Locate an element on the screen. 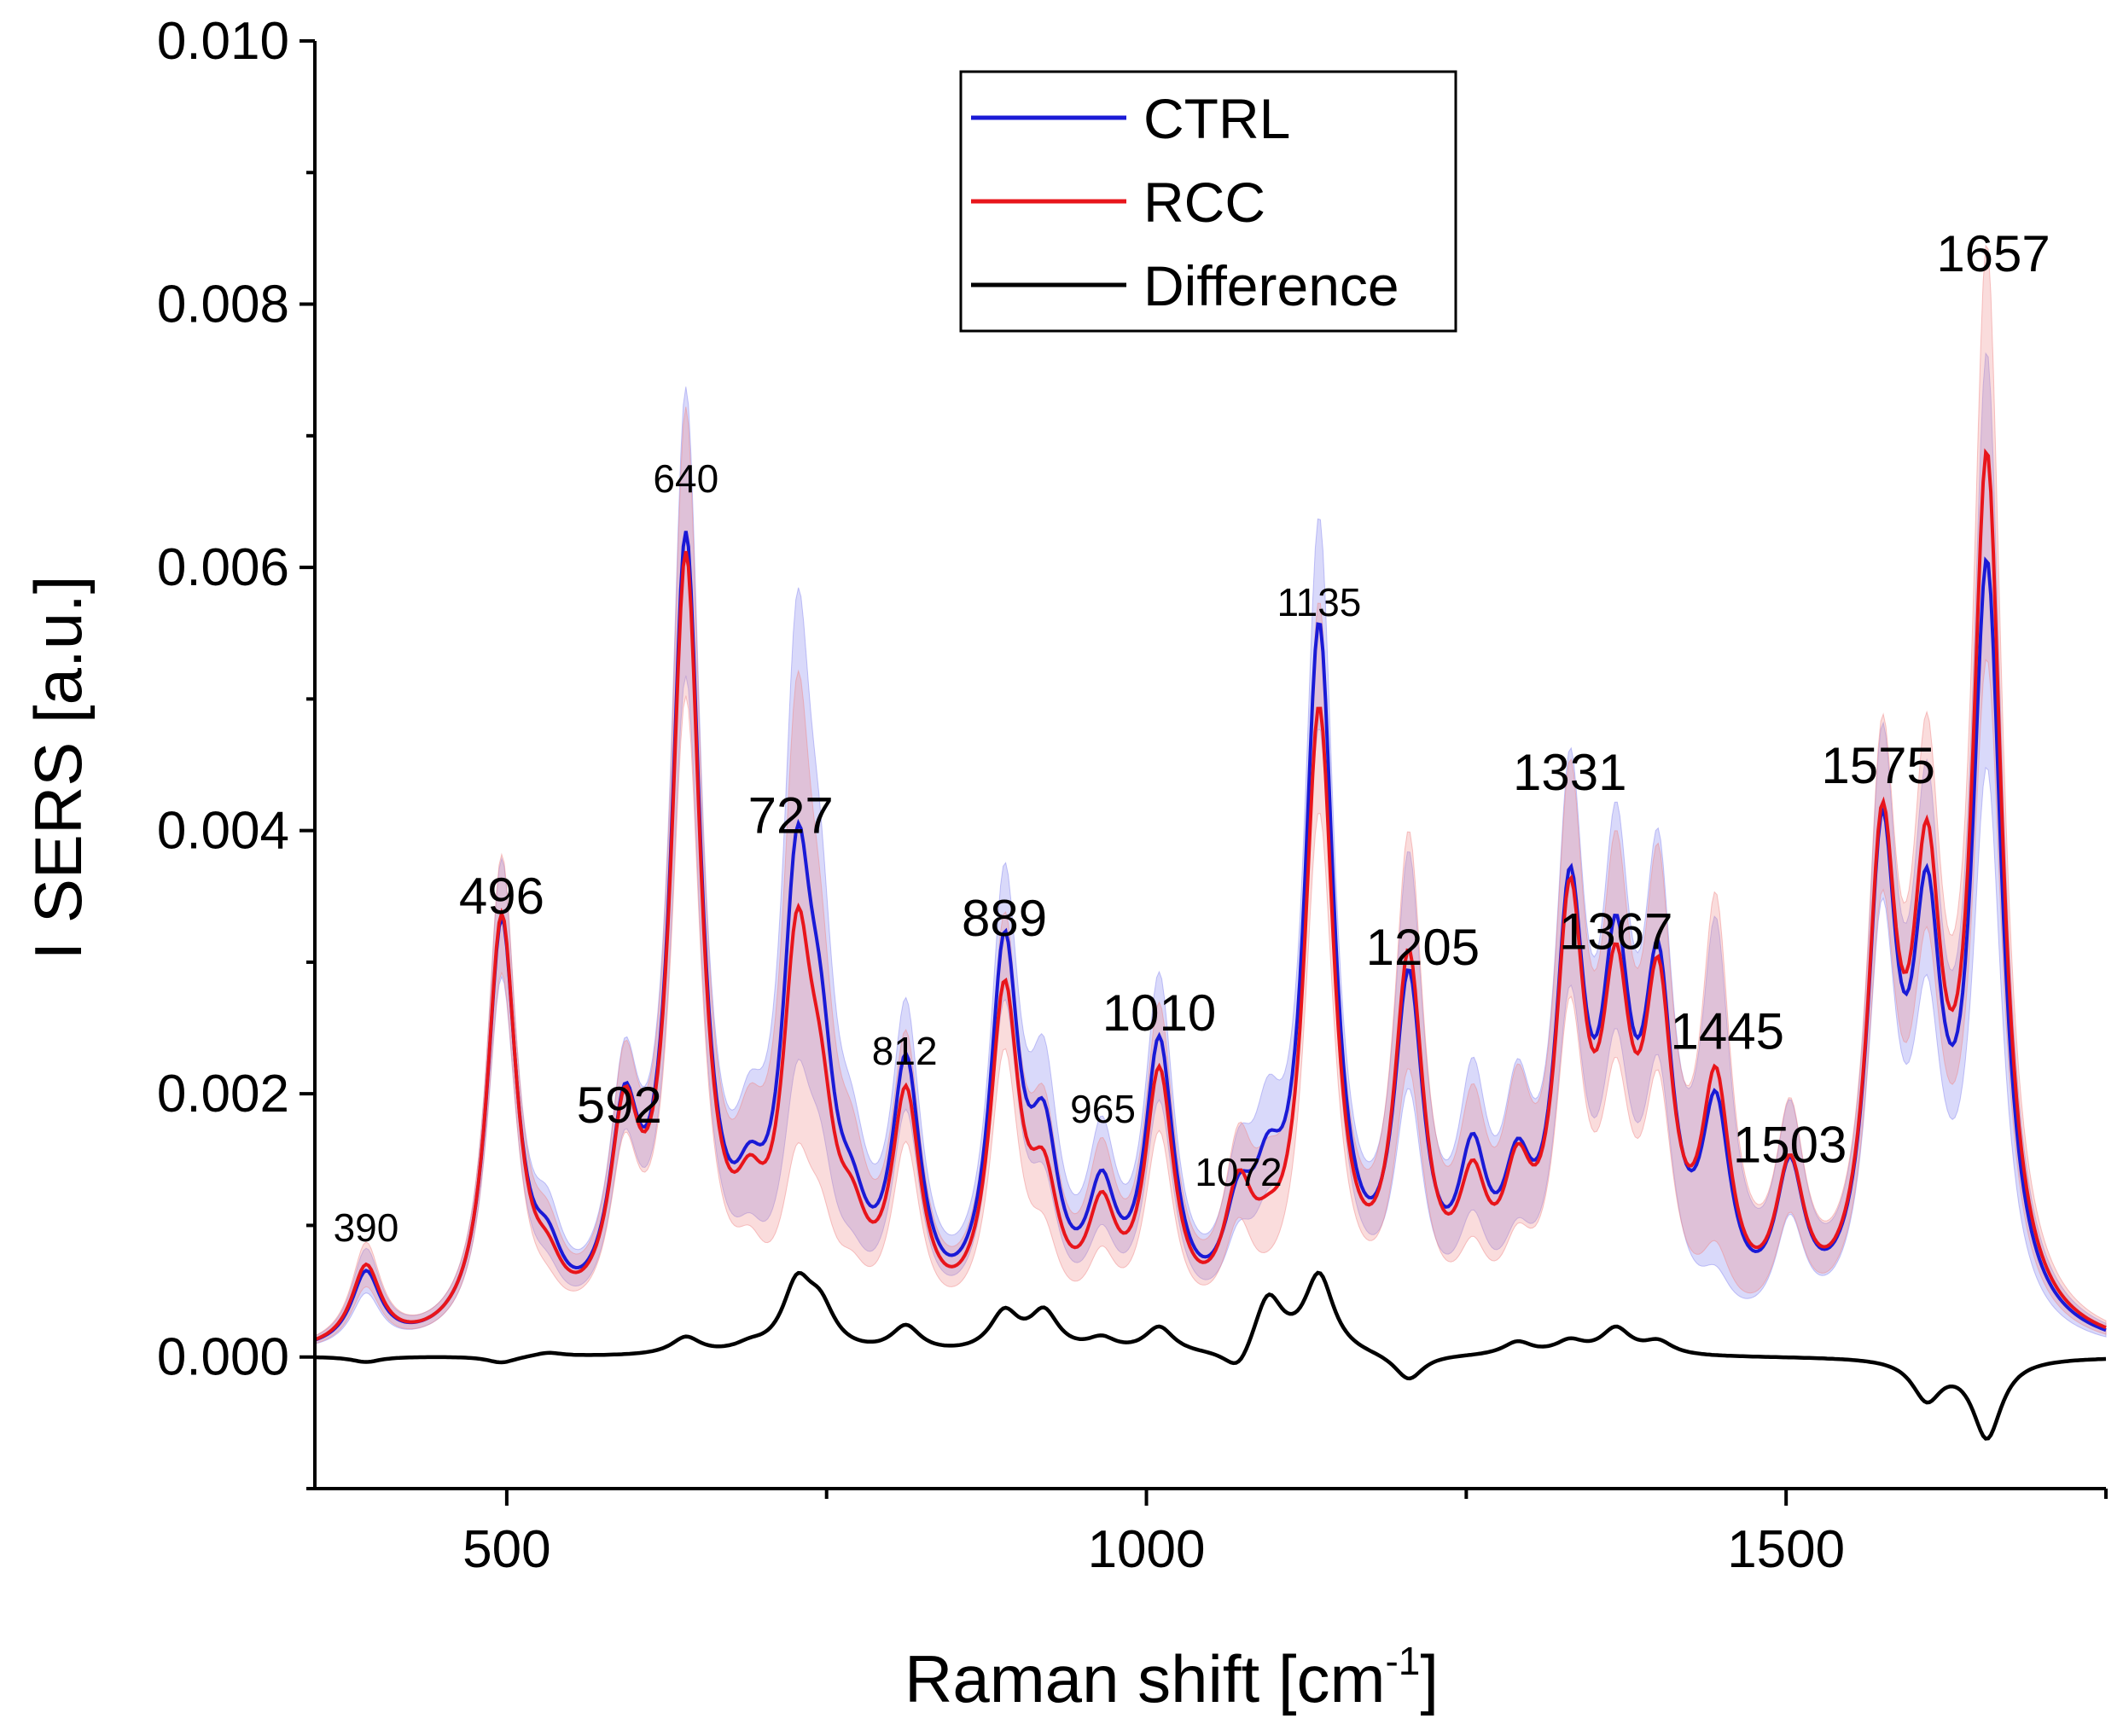  x-axis-title-close: ] is located at coordinates (1430, 1678).